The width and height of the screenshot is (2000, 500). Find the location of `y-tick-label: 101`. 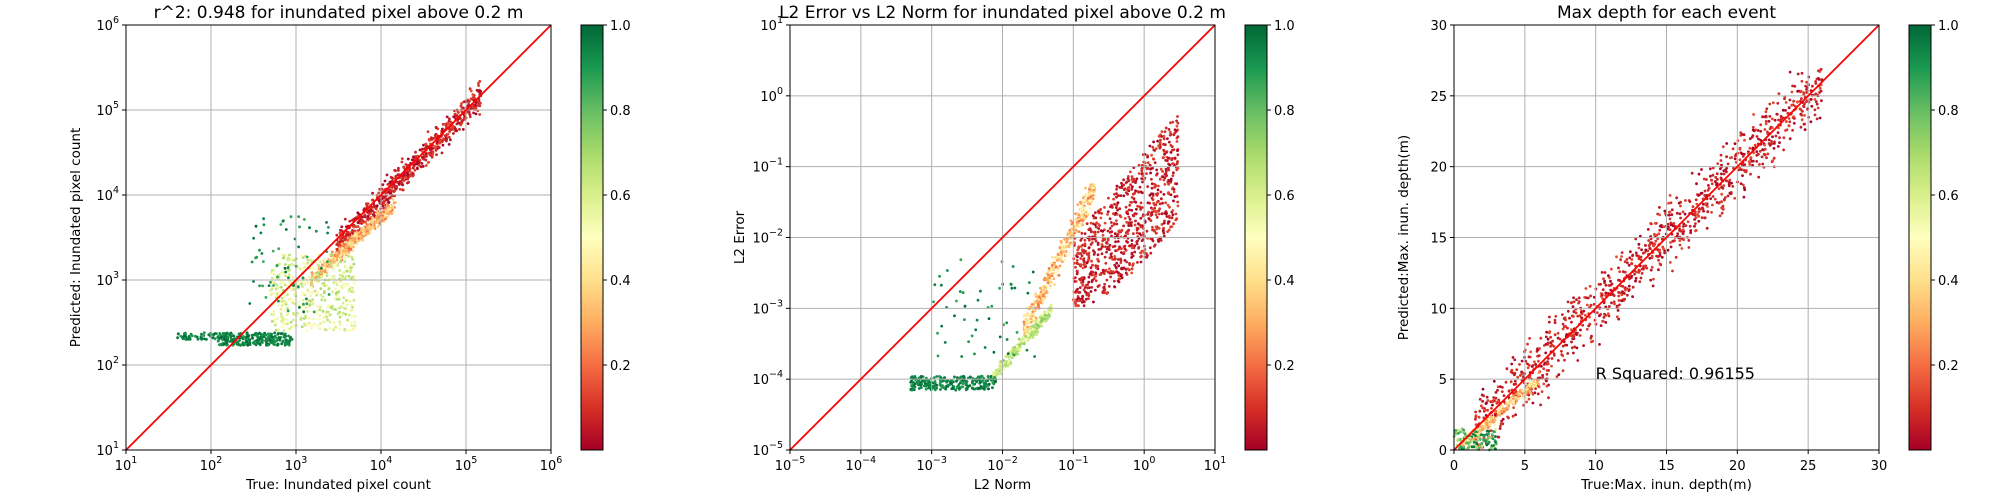

y-tick-label: 101 is located at coordinates (107, 449).